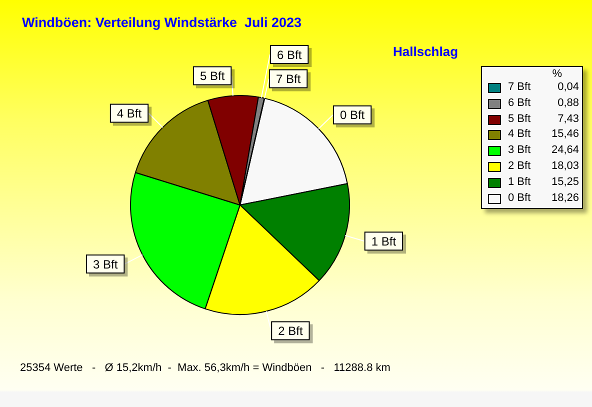  I want to click on slice-label: 2 Bft, so click(291, 331).